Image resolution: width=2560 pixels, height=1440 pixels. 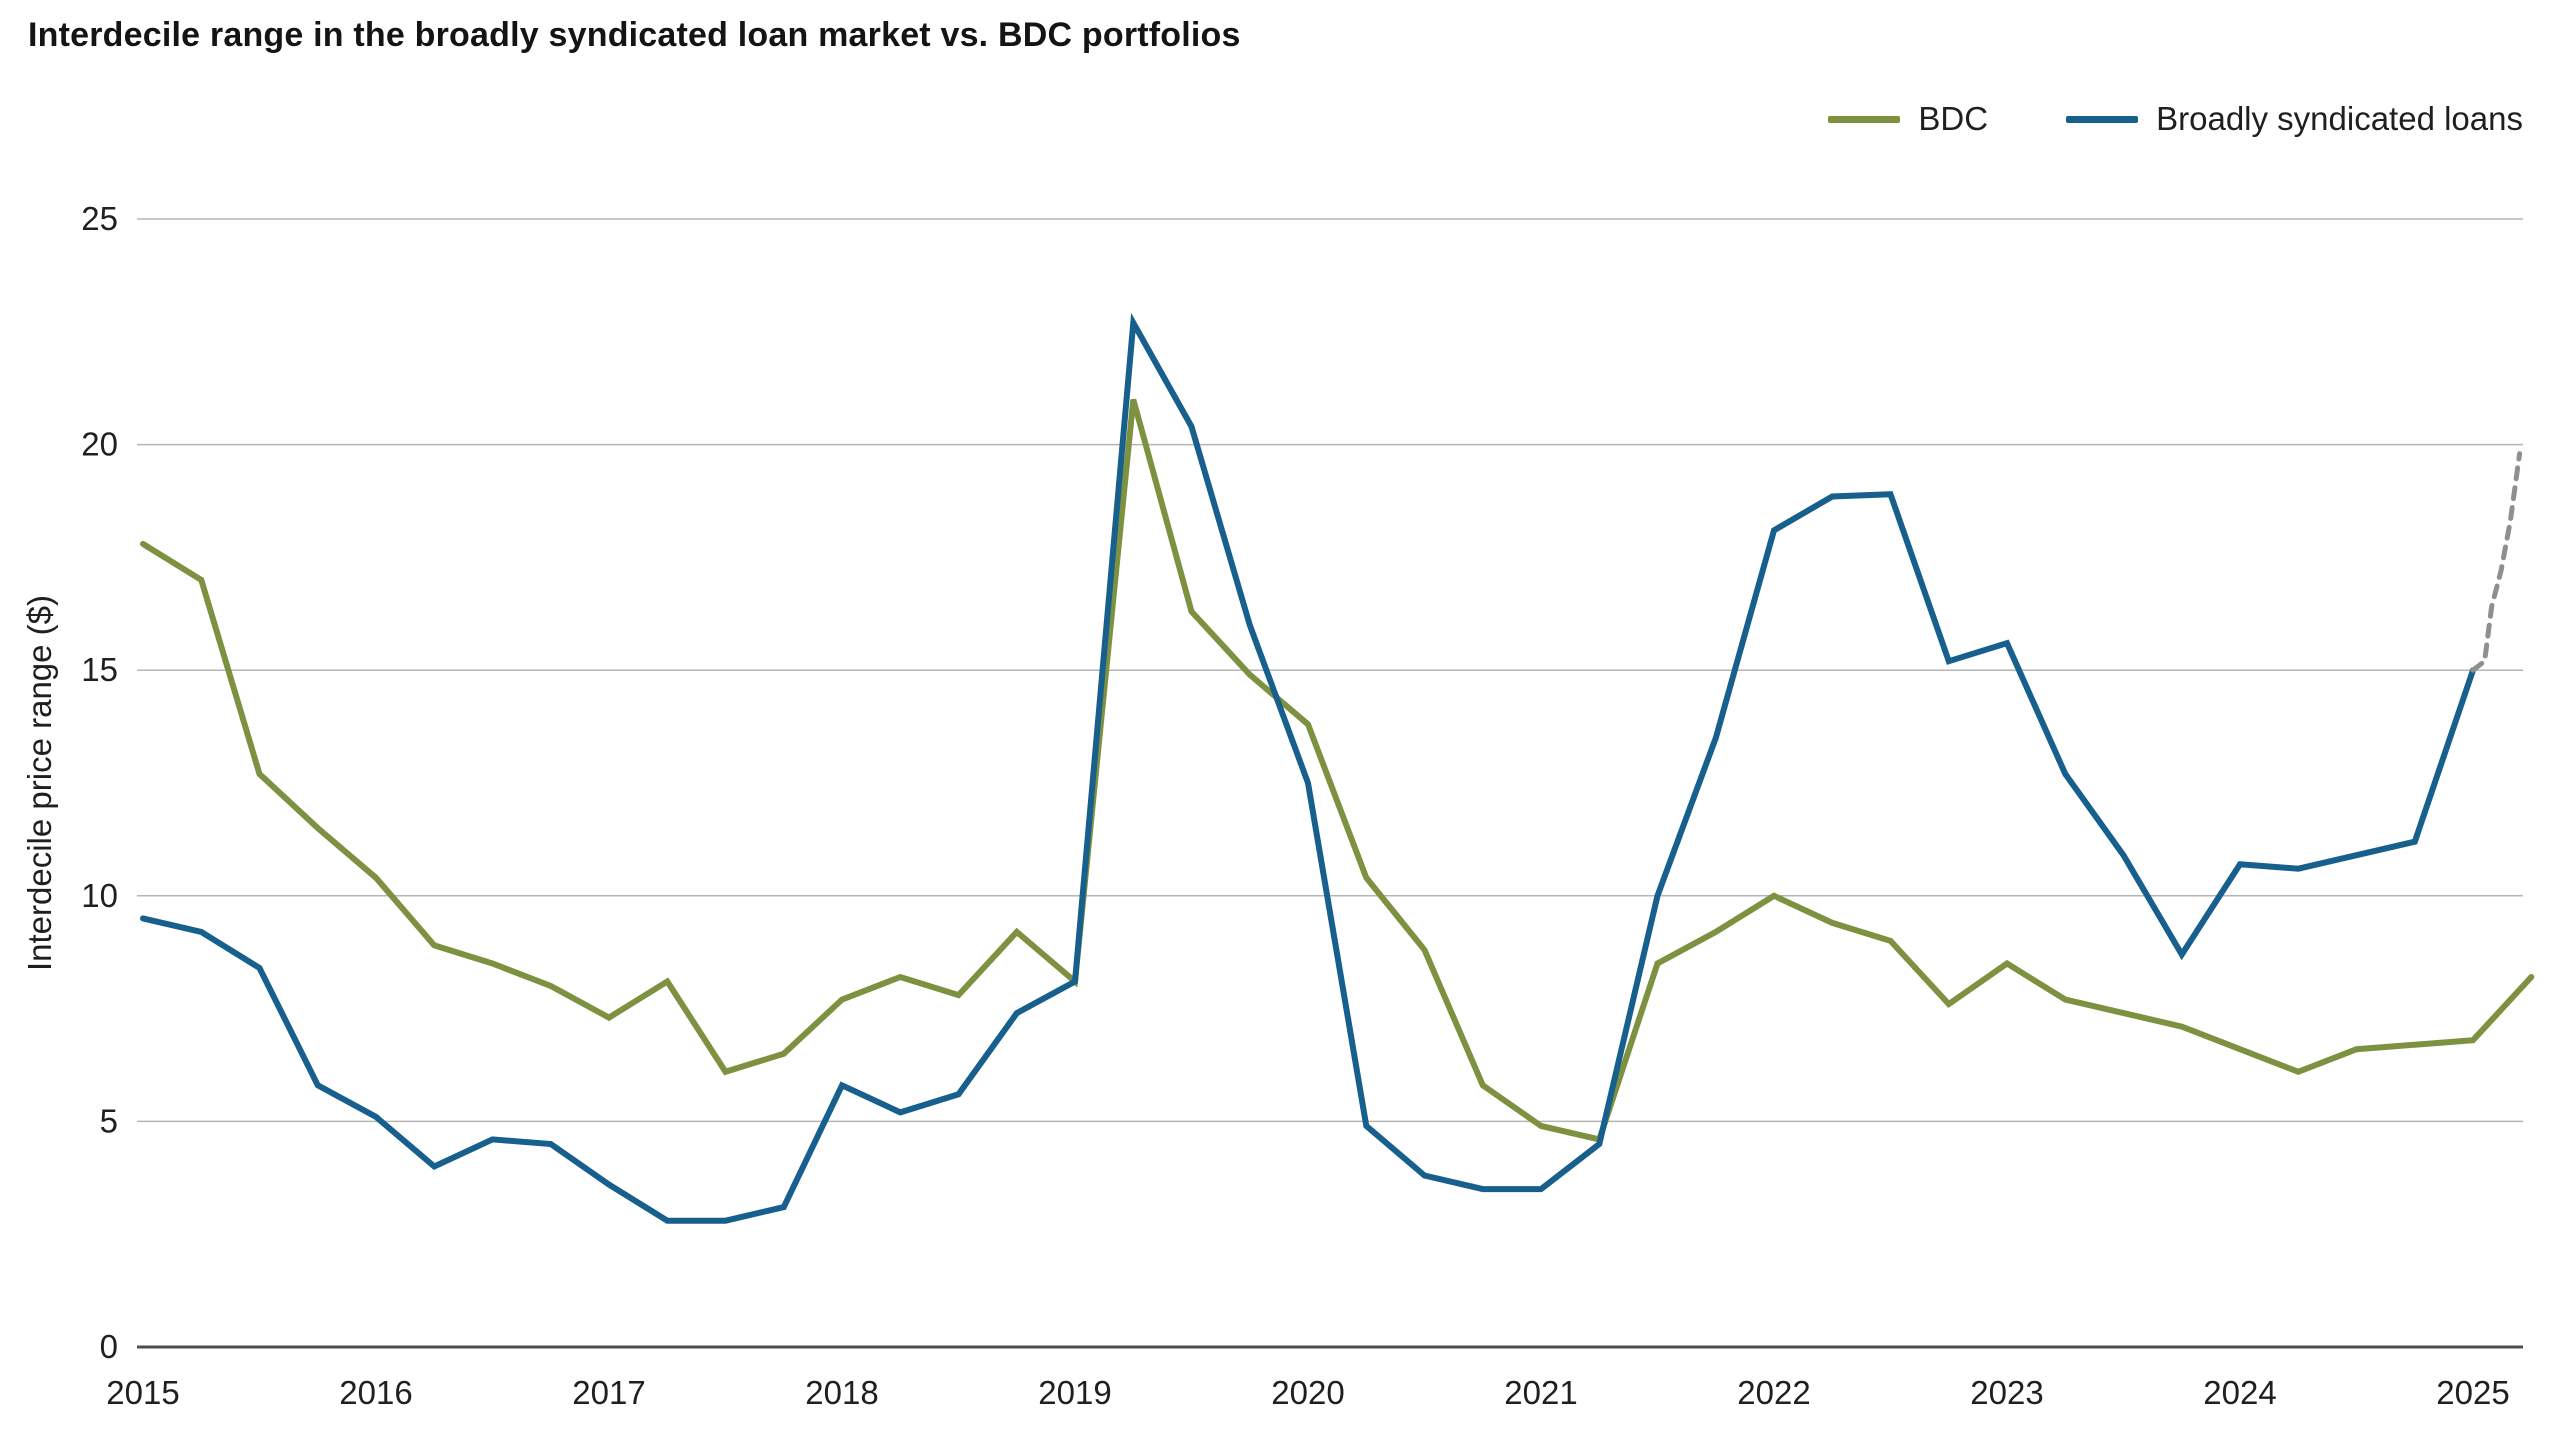 What do you see at coordinates (375, 1392) in the screenshot?
I see `x-tick-label-2016: 2016` at bounding box center [375, 1392].